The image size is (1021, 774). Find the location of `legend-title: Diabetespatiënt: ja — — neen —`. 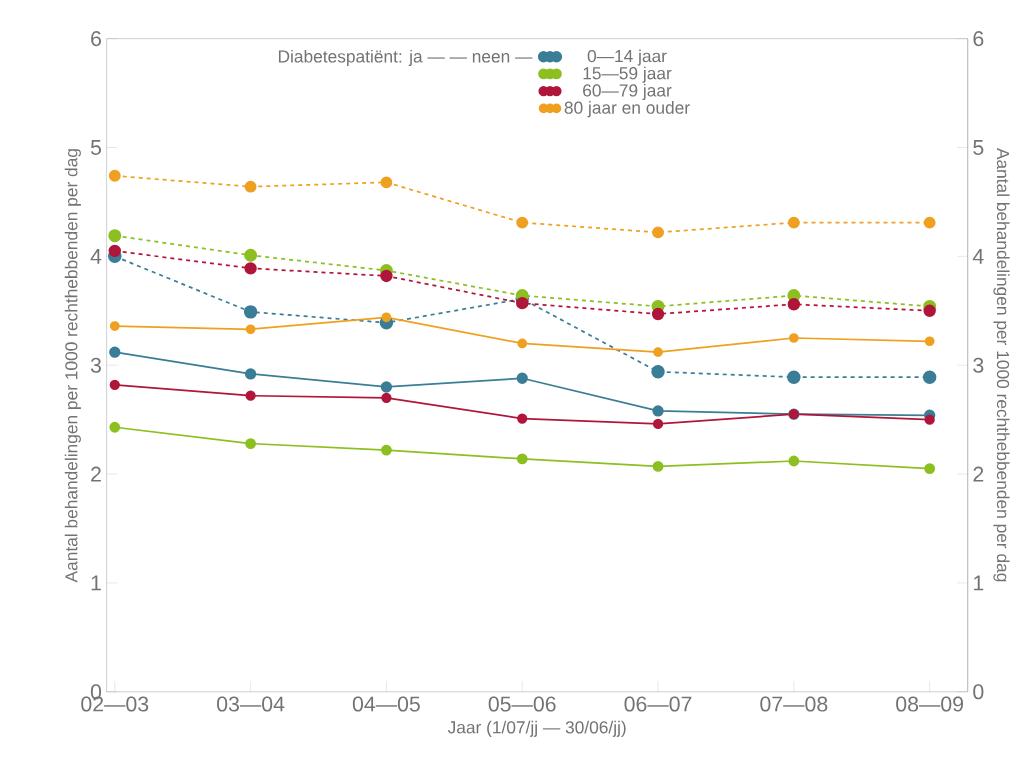

legend-title: Diabetespatiënt: ja — — neen — is located at coordinates (405, 57).